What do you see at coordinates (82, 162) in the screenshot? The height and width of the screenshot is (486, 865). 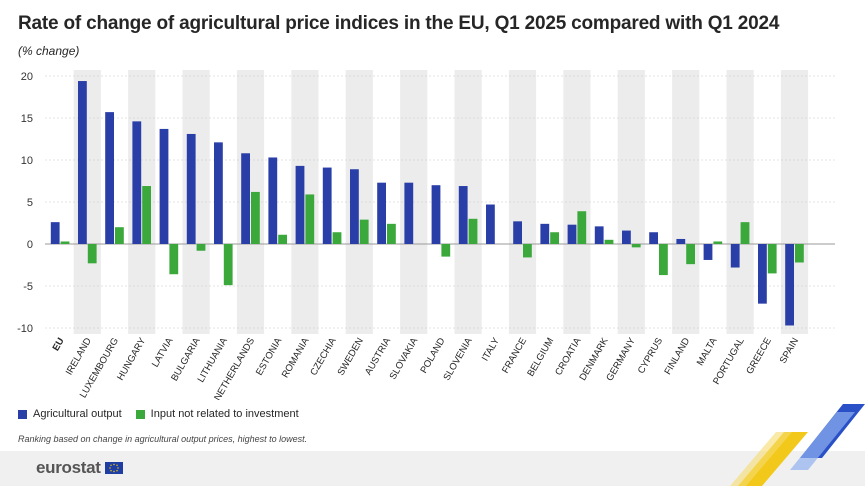 I see `bar-output-ireland` at bounding box center [82, 162].